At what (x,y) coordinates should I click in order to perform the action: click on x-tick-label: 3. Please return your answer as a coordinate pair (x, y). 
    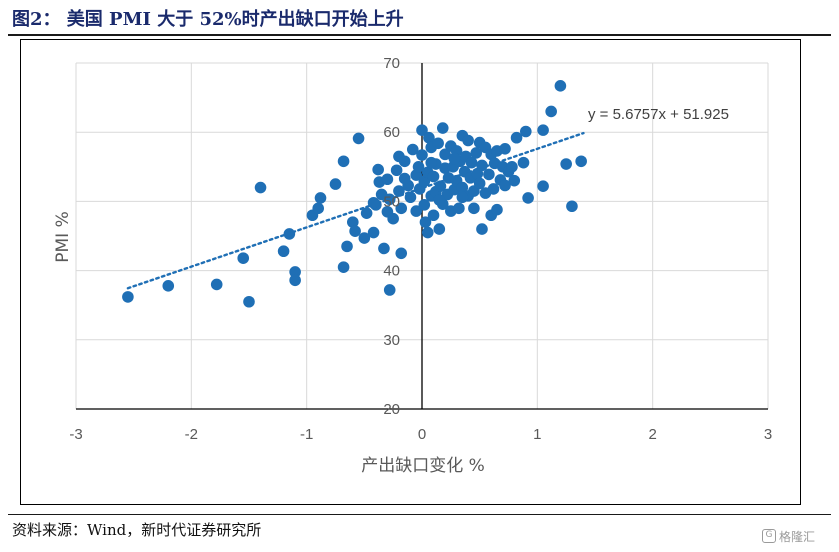
    Looking at the image, I should click on (768, 434).